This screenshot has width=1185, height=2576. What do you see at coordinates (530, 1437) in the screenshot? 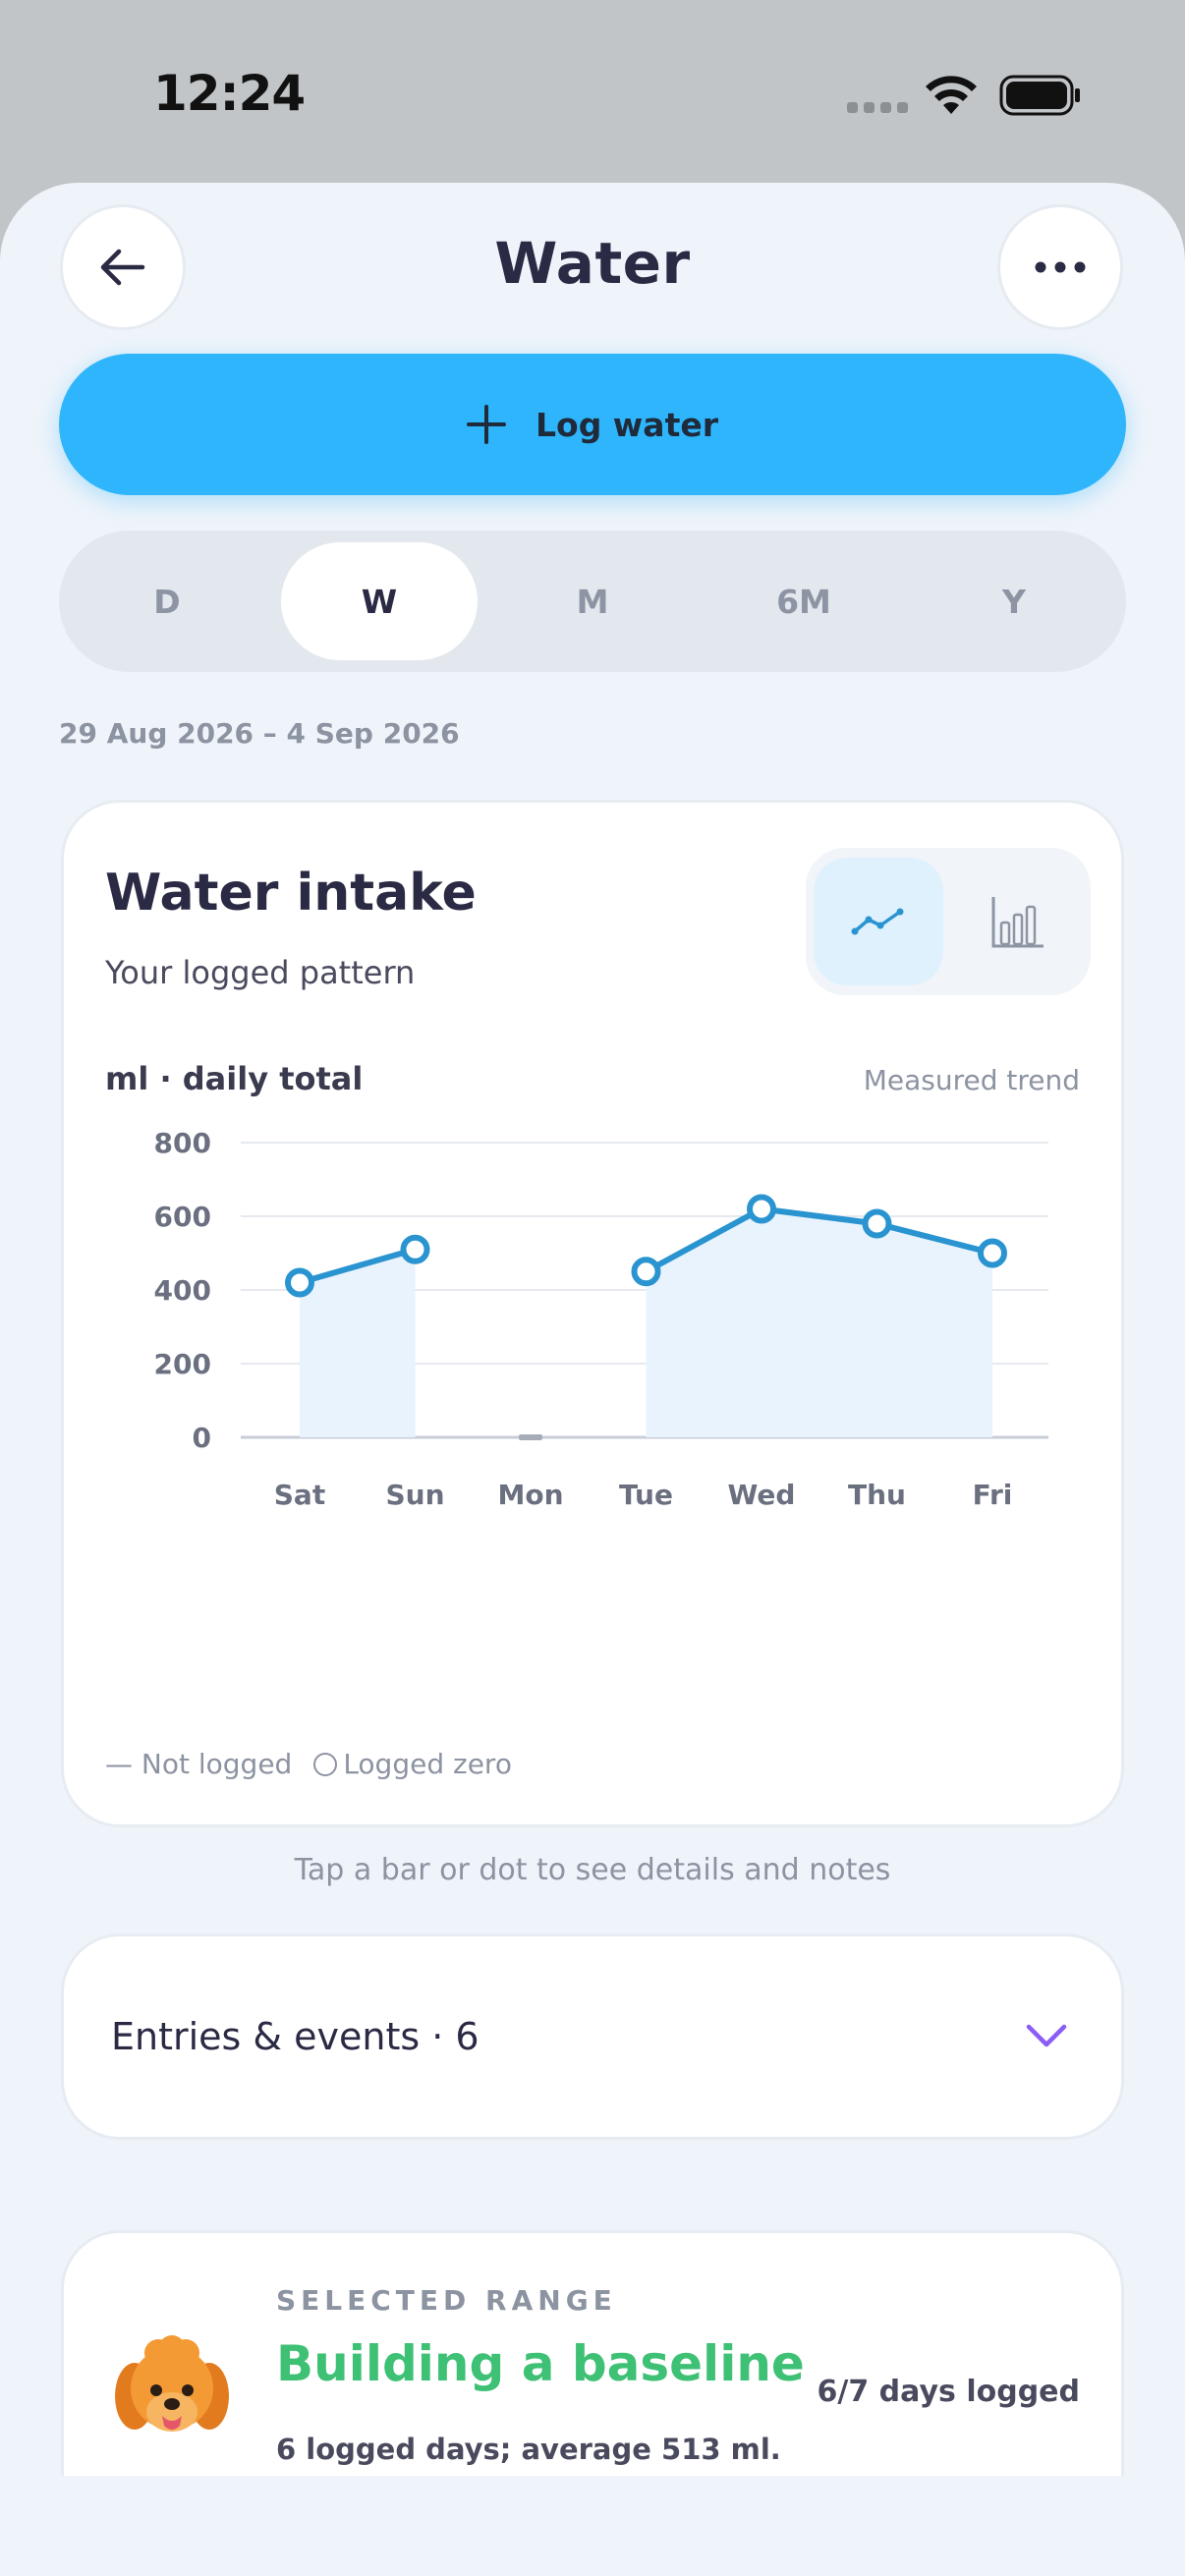
I see `not-logged-mark` at bounding box center [530, 1437].